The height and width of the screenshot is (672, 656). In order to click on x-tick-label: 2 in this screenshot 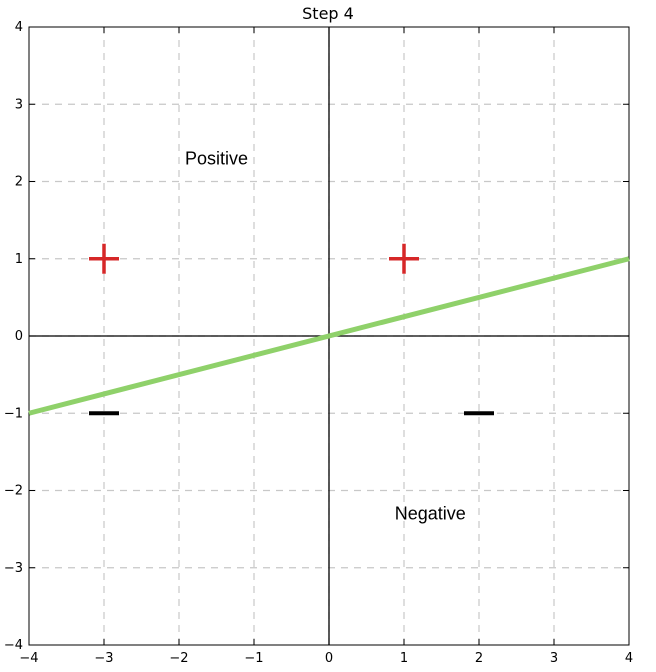, I will do `click(479, 658)`.